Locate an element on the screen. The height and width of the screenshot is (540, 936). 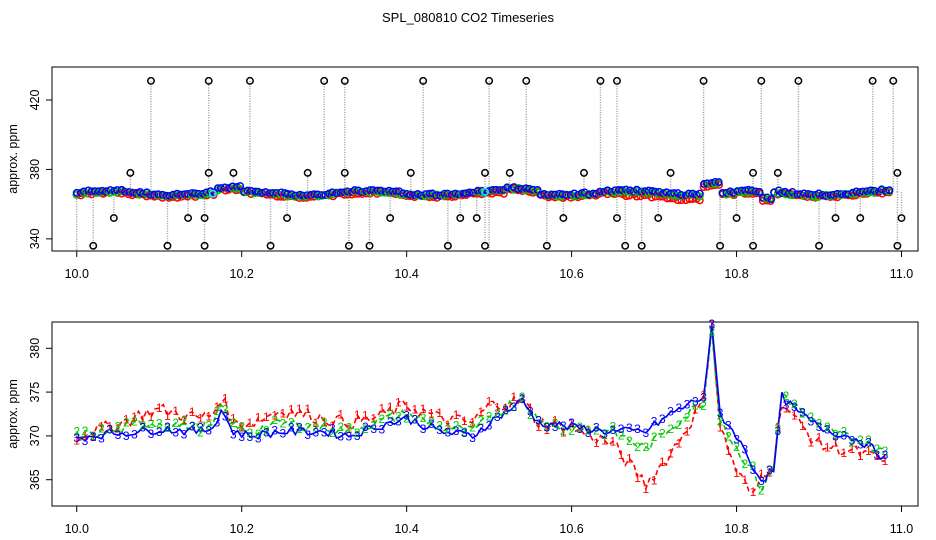
bottom-x-tick-label: 10.4 is located at coordinates (406, 529).